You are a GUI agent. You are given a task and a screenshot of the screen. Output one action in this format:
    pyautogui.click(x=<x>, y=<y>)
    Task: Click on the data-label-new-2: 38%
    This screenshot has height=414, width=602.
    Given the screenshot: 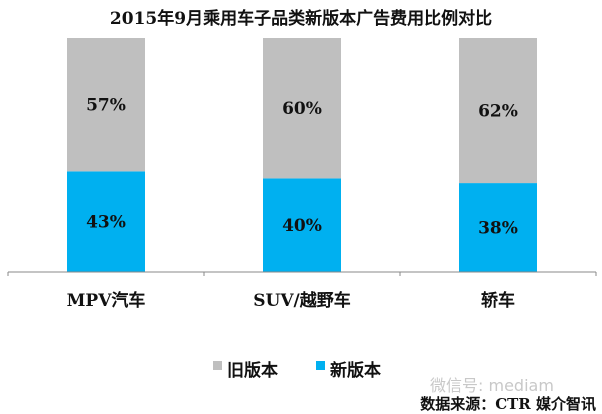 What is the action you would take?
    pyautogui.click(x=498, y=229)
    